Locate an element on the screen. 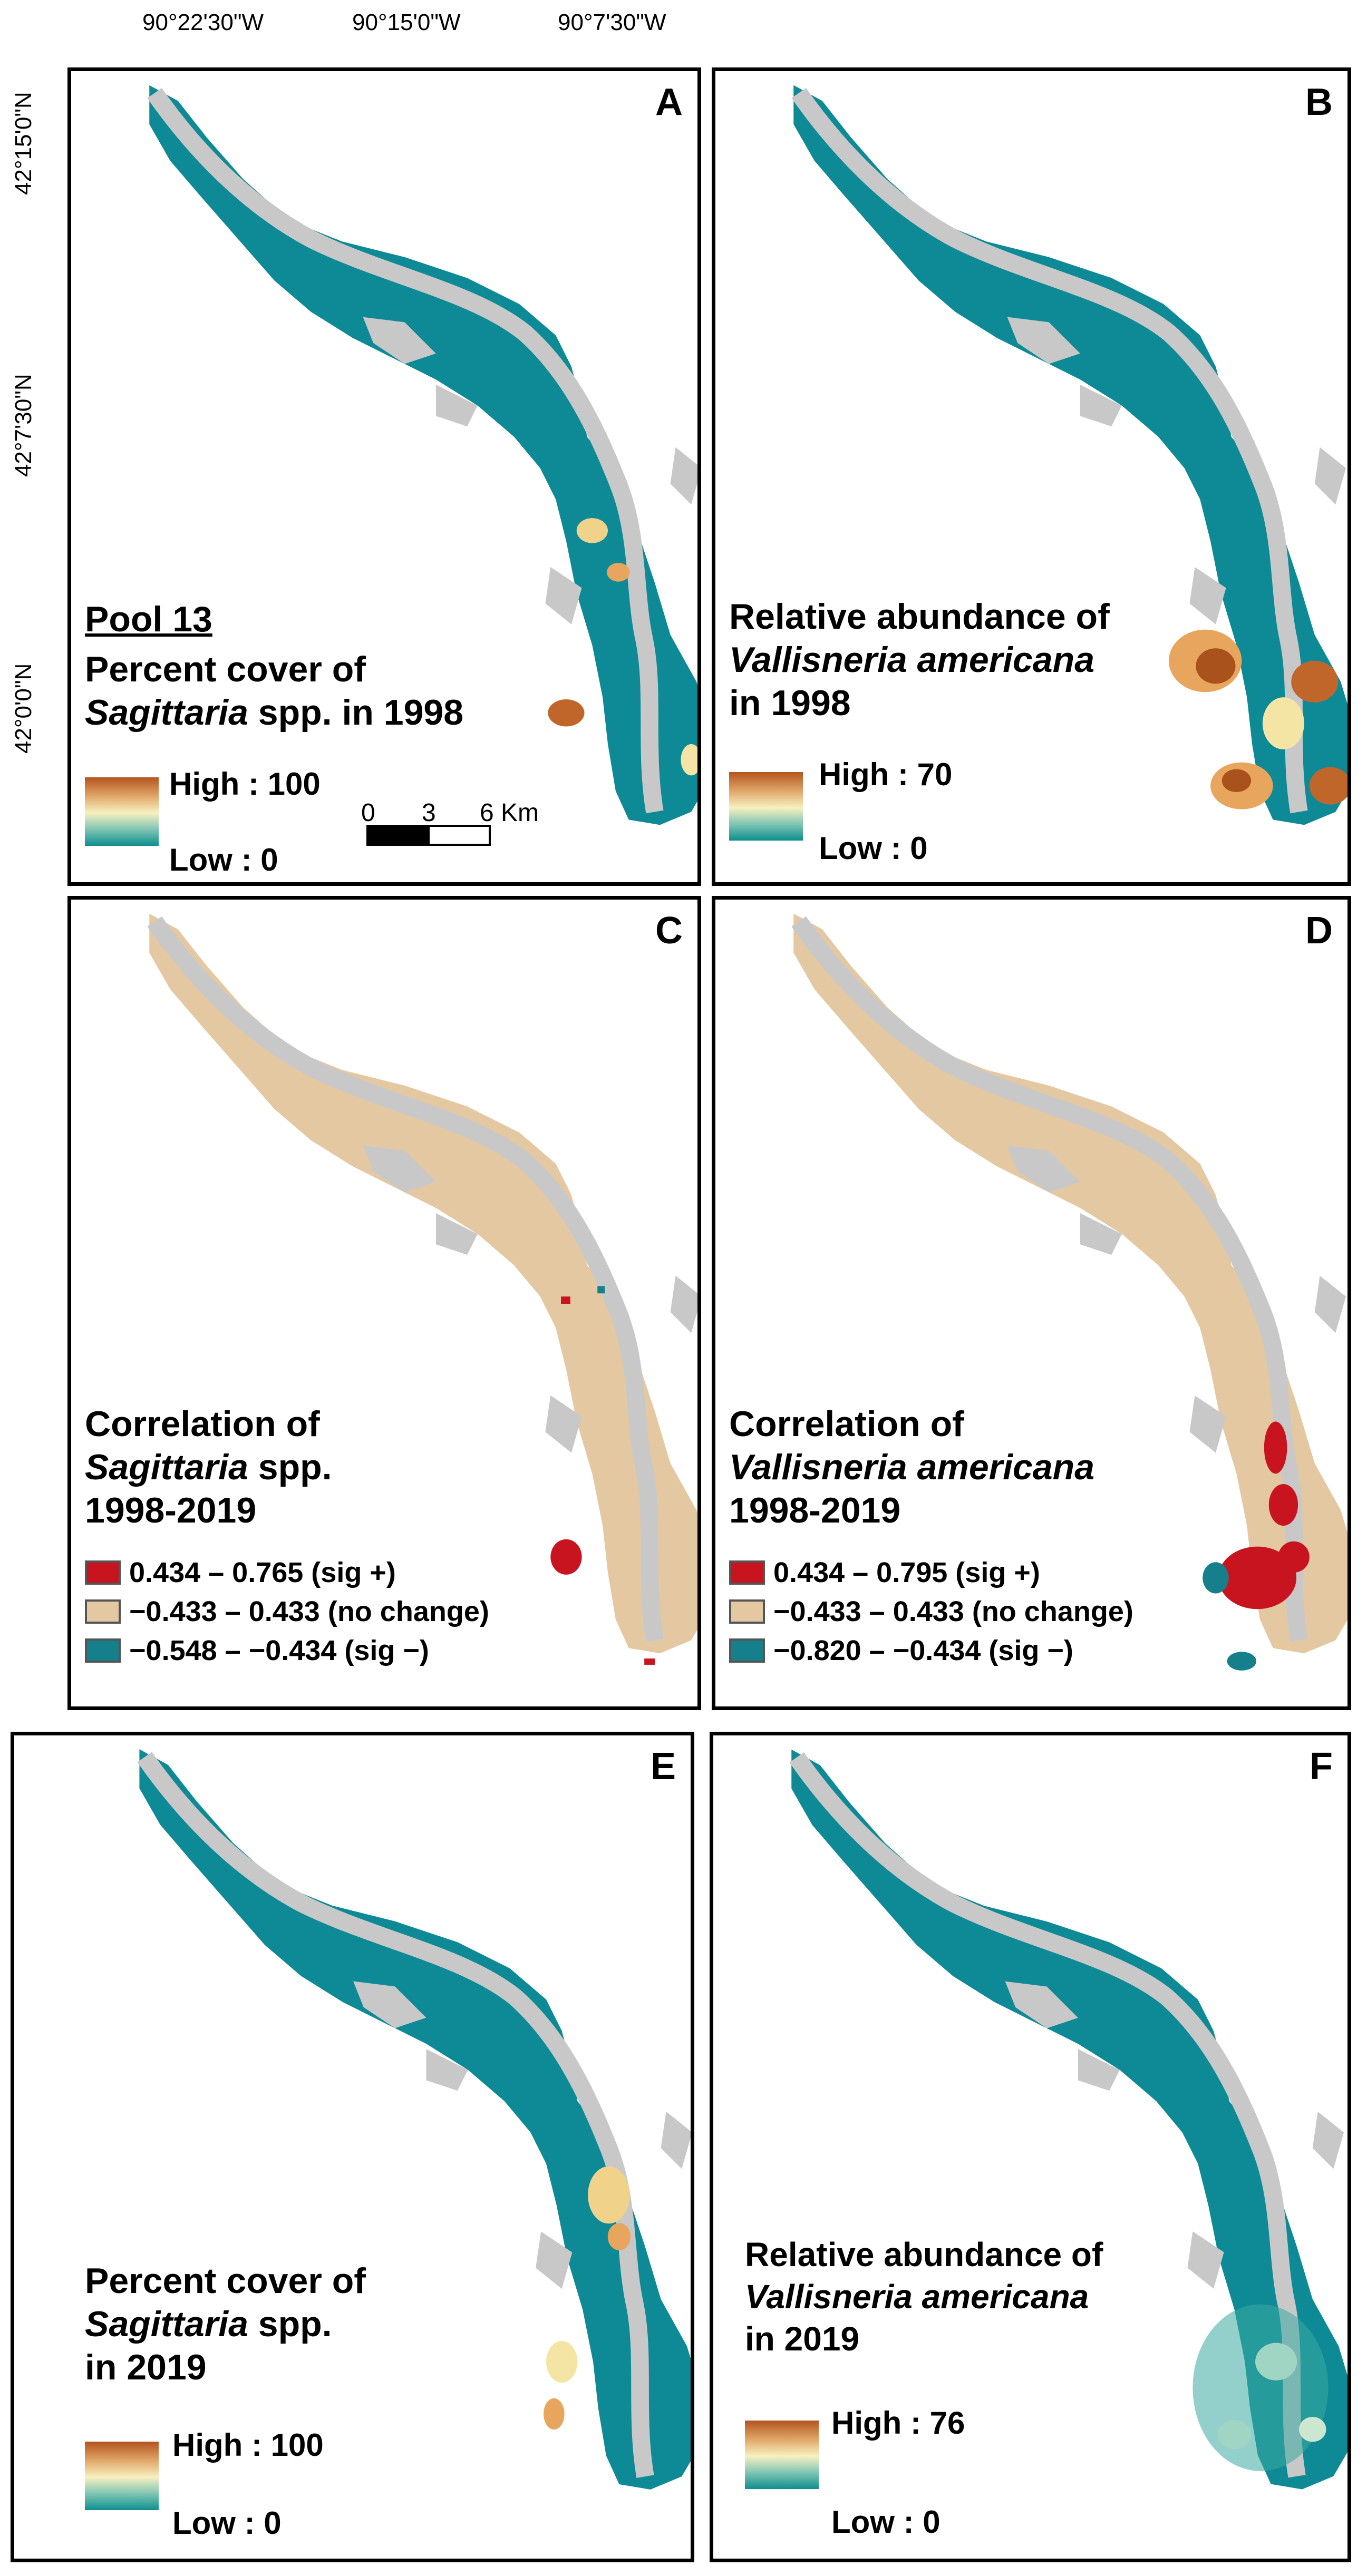 The height and width of the screenshot is (2576, 1367). panel-letter: F is located at coordinates (1321, 1766).